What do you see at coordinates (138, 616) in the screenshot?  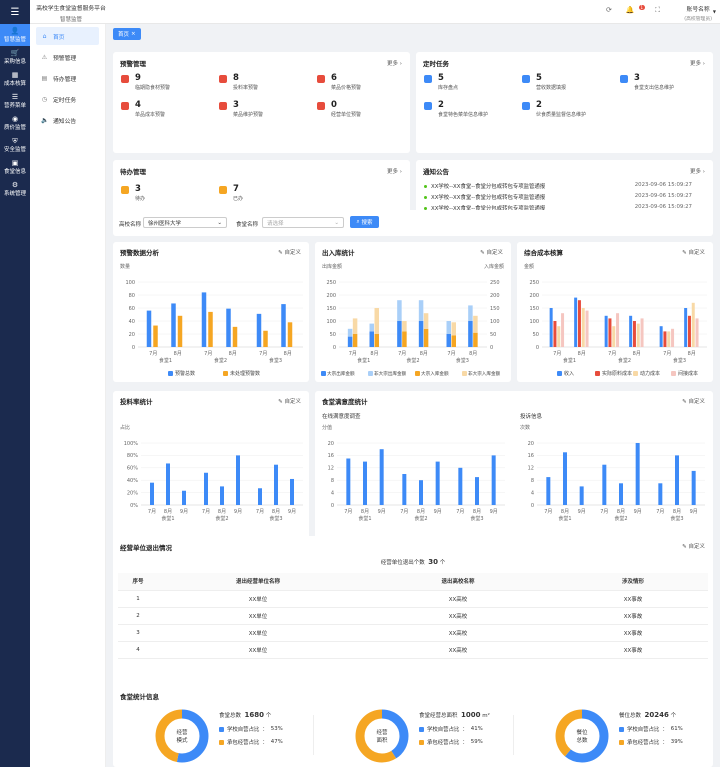 I see `table-cell: 2` at bounding box center [138, 616].